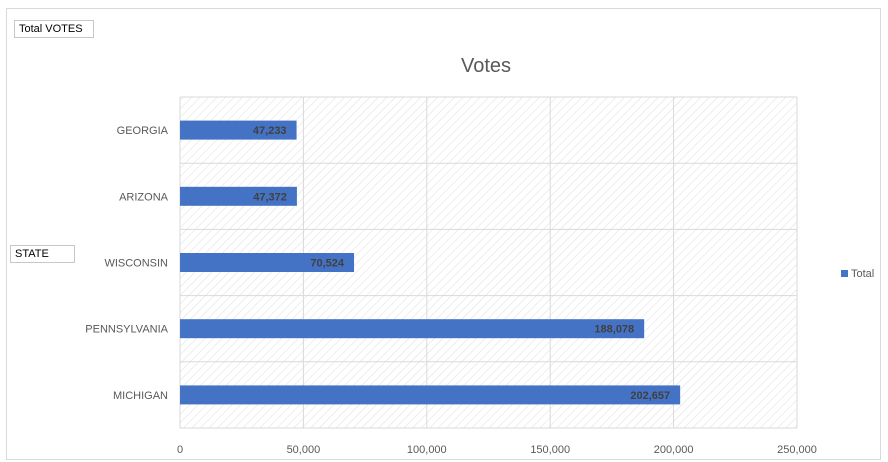 The image size is (888, 462). What do you see at coordinates (126, 330) in the screenshot?
I see `category-label: PENNSYLVANIA` at bounding box center [126, 330].